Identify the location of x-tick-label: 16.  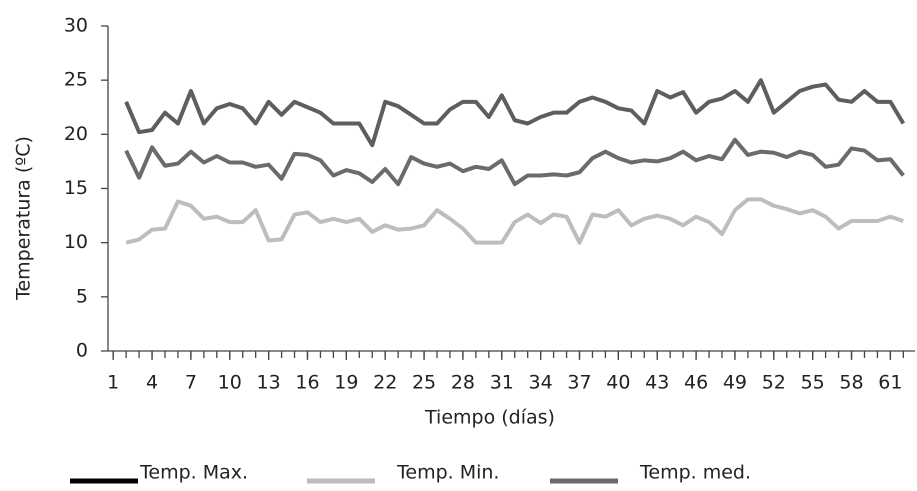
(307, 383).